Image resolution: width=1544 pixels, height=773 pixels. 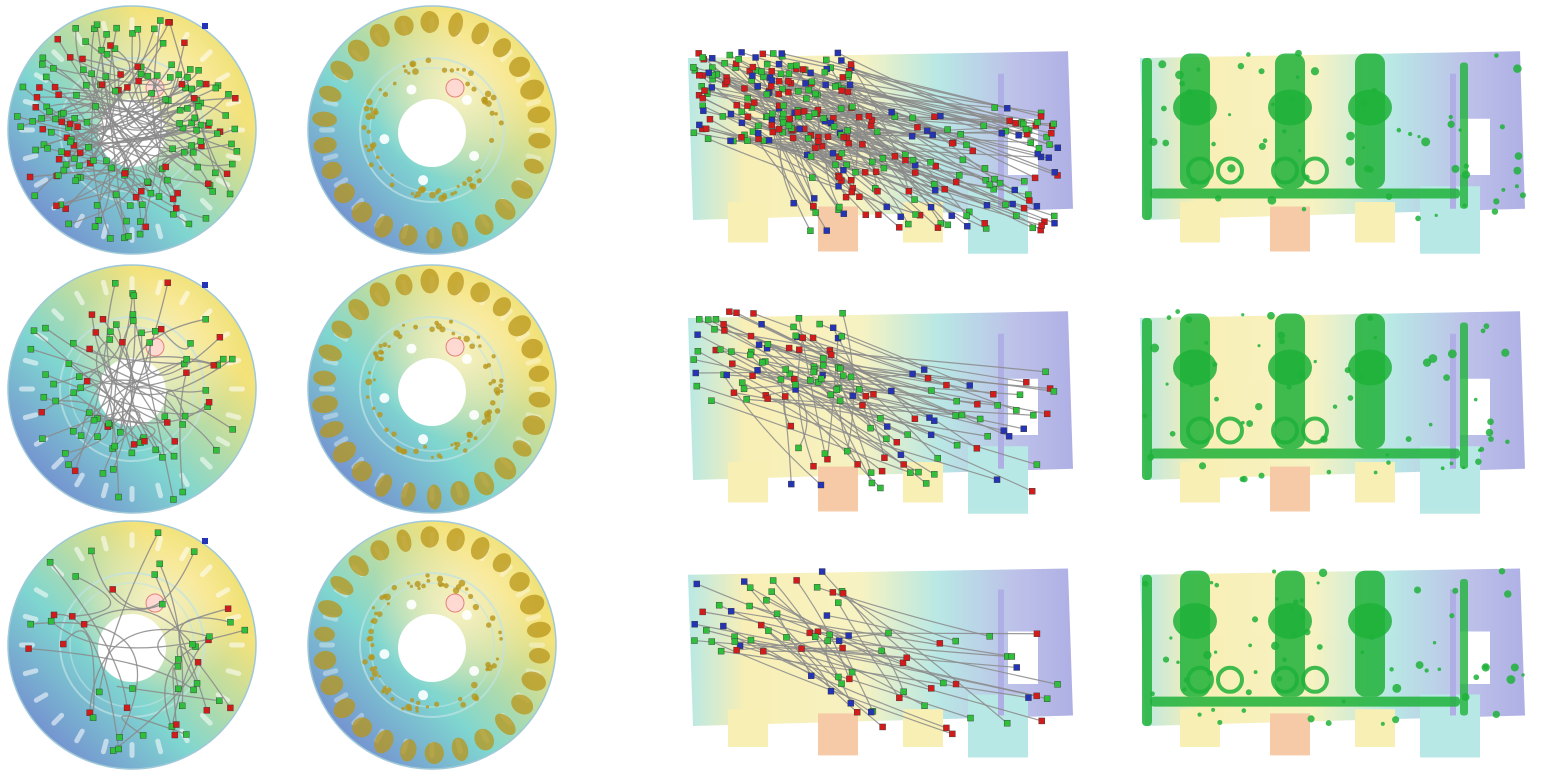 I want to click on block-surface-row2, so click(x=1330, y=412).